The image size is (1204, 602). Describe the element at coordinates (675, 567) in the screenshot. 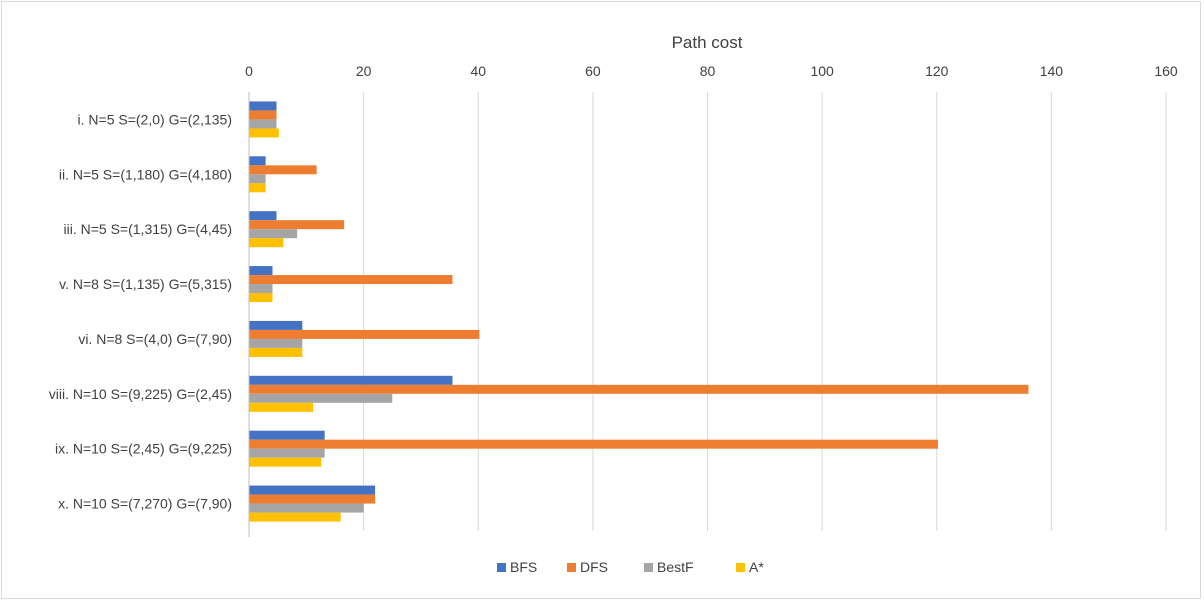

I see `legend-label: BestF` at that location.